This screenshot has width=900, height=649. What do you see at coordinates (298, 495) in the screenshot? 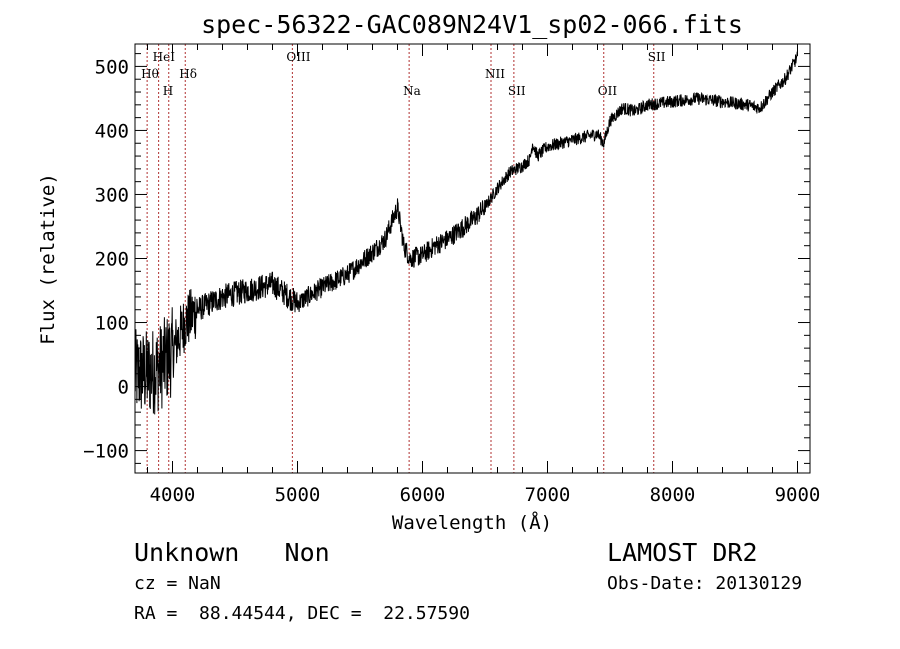
I see `x-tick-label: 5000` at bounding box center [298, 495].